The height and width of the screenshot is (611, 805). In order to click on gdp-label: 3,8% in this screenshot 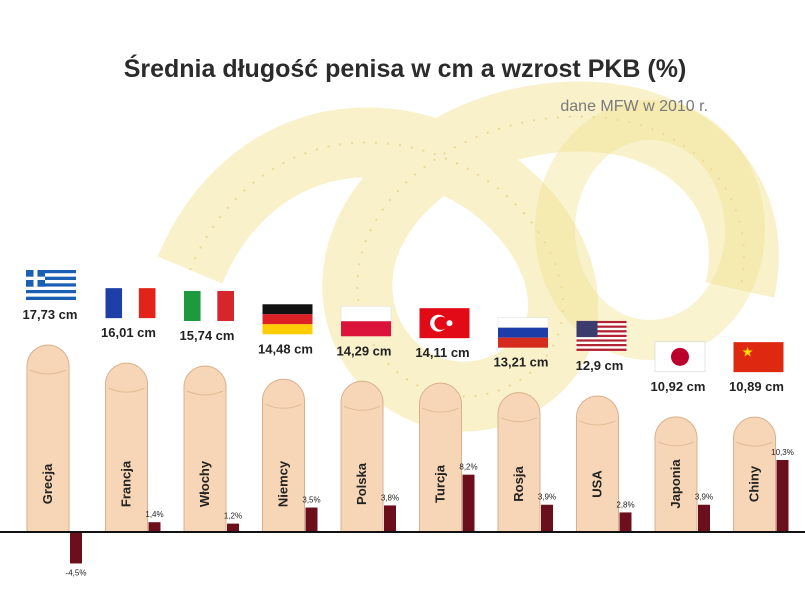, I will do `click(390, 497)`.